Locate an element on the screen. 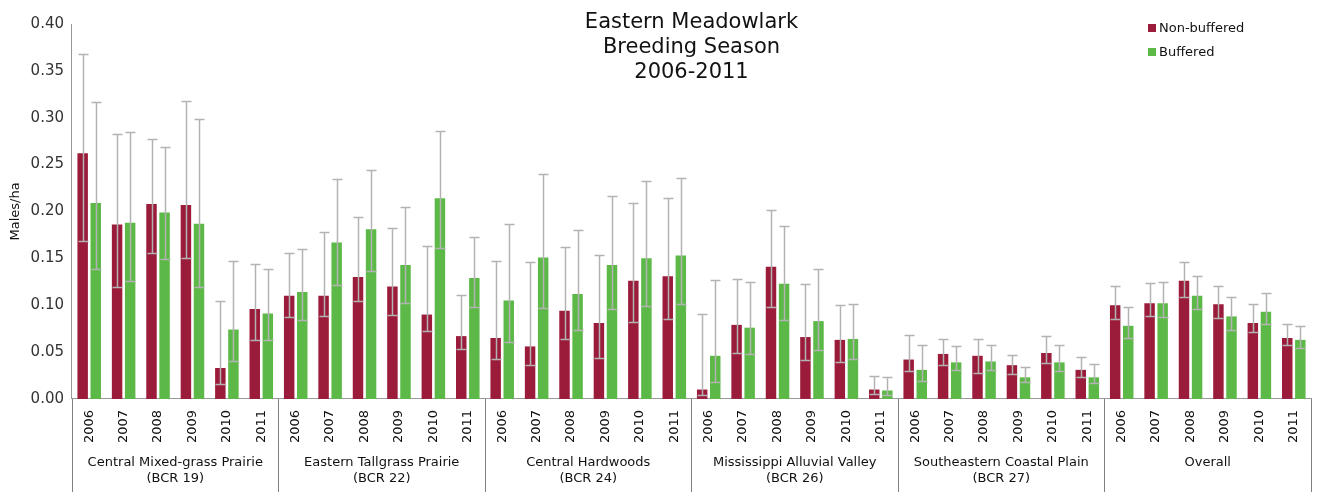  text: Central Hardwoods (BCR 24) is located at coordinates (588, 469).